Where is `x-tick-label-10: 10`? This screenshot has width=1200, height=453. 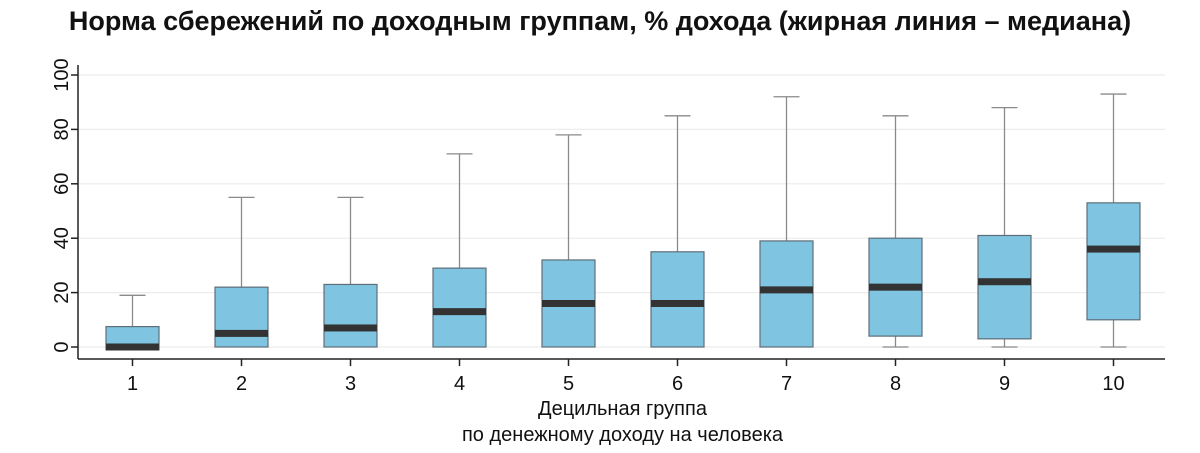
x-tick-label-10: 10 is located at coordinates (1113, 384).